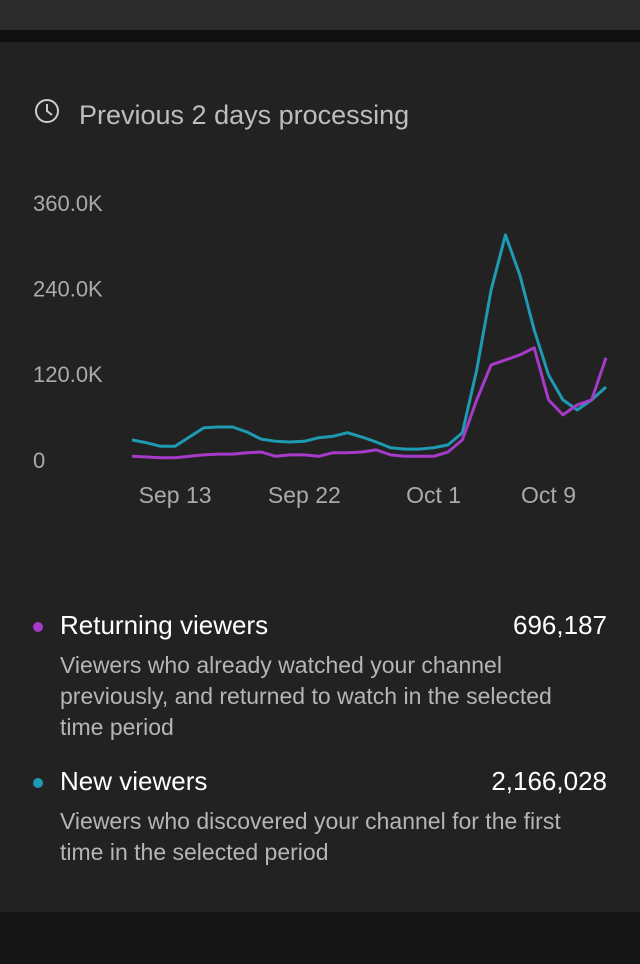  I want to click on x-tick-label: Oct 1, so click(433, 495).